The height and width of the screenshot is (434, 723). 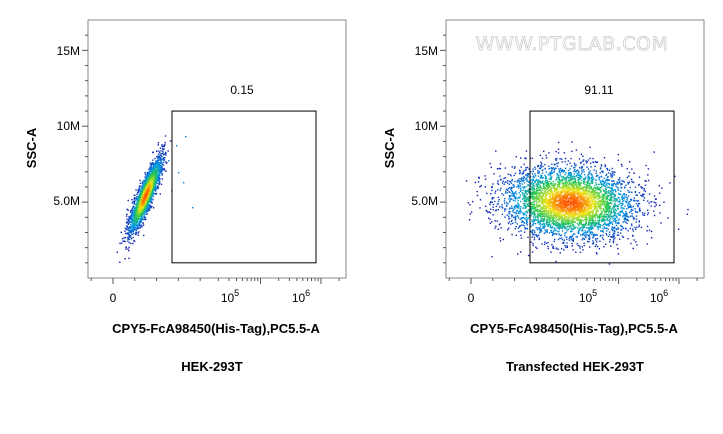 What do you see at coordinates (244, 187) in the screenshot?
I see `gate-rectangle` at bounding box center [244, 187].